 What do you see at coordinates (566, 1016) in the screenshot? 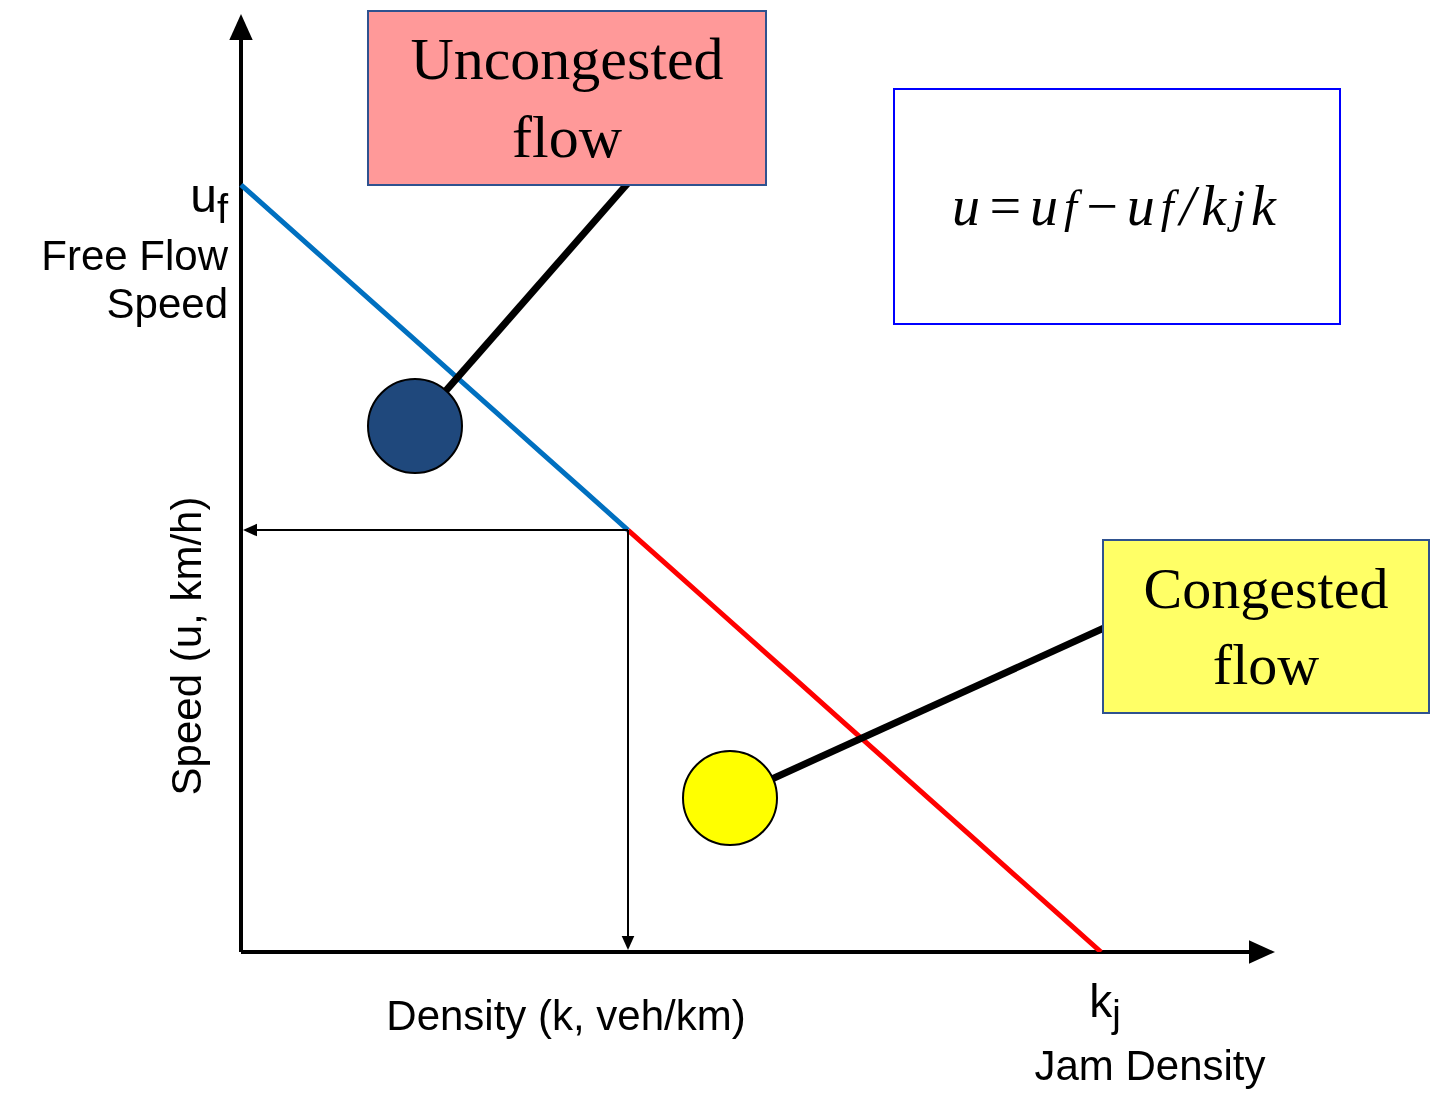
I see `x-axis-title: Density (k, veh/km)` at bounding box center [566, 1016].